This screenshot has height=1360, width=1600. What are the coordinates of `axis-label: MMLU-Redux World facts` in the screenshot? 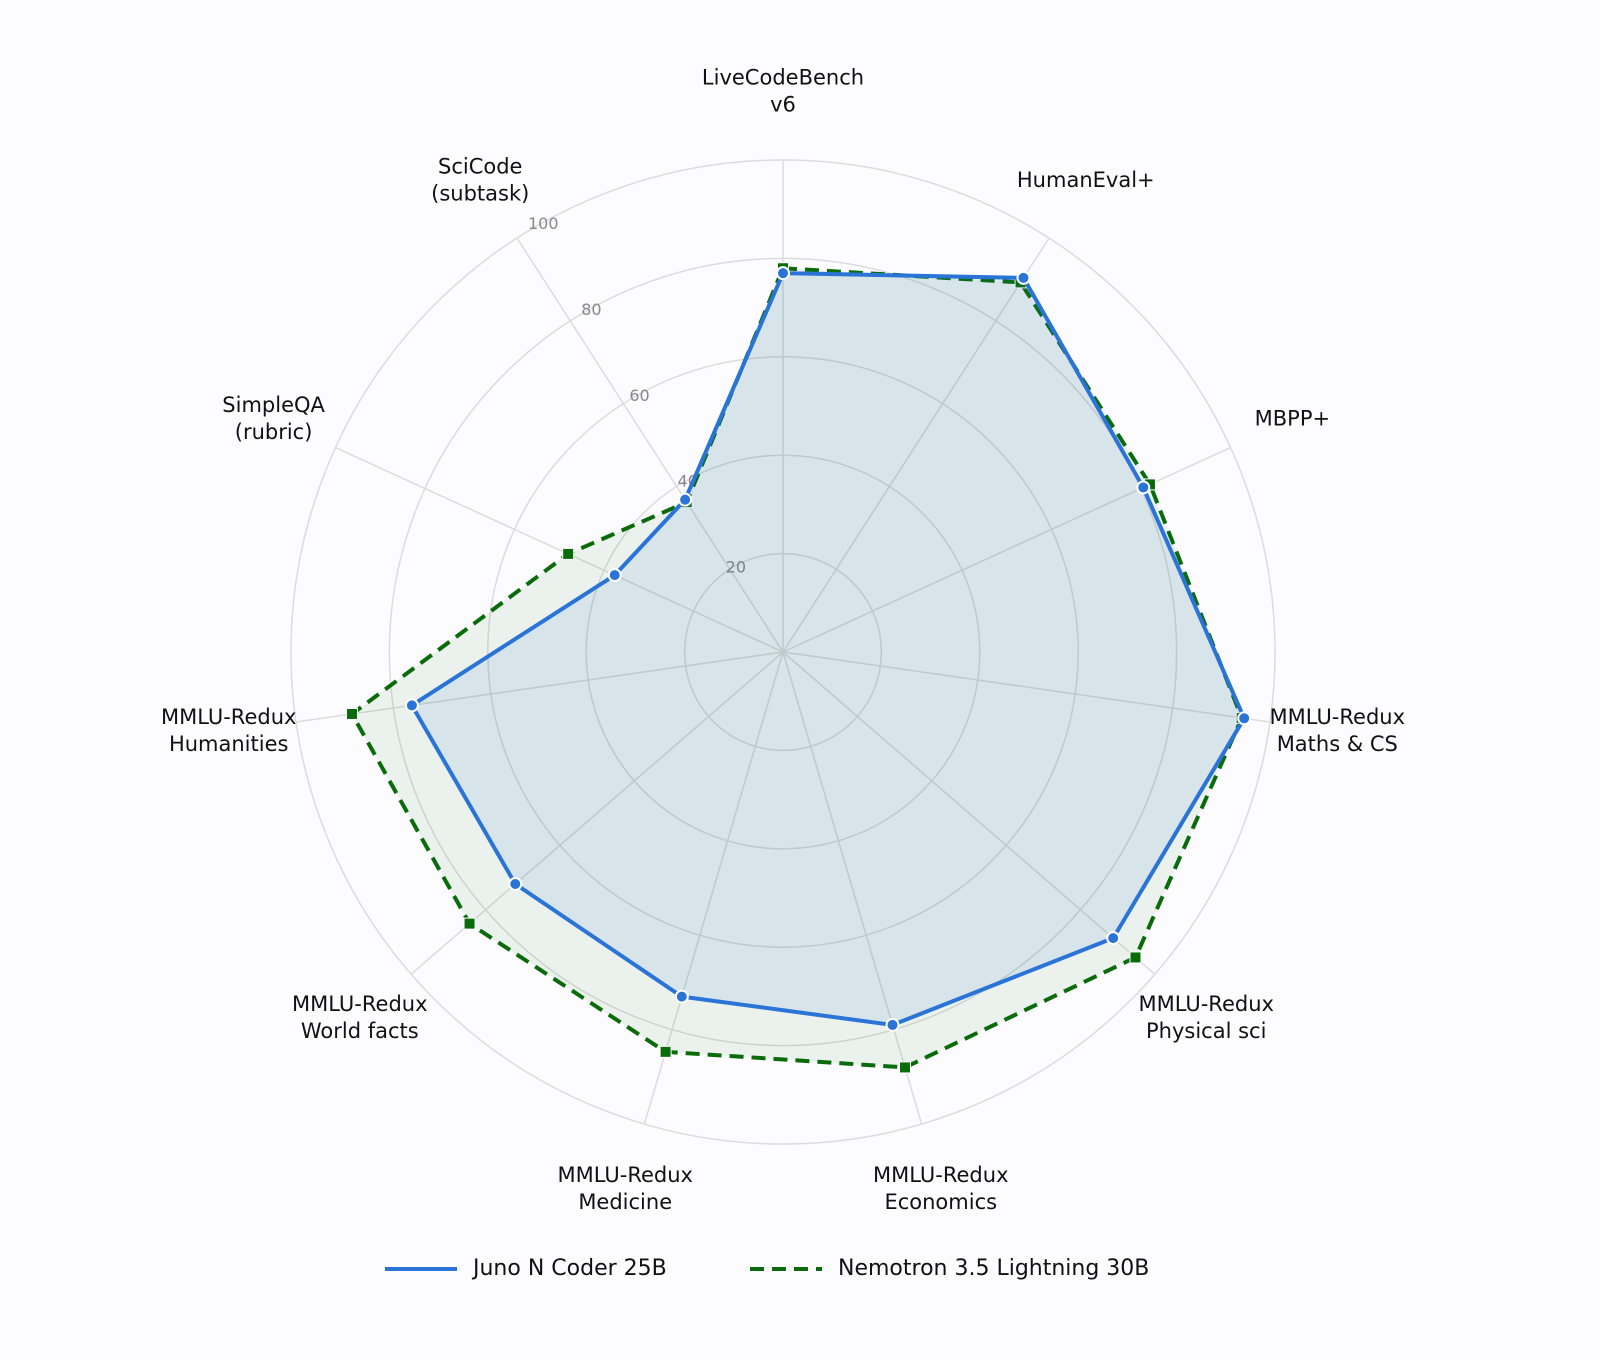 It's located at (359, 1017).